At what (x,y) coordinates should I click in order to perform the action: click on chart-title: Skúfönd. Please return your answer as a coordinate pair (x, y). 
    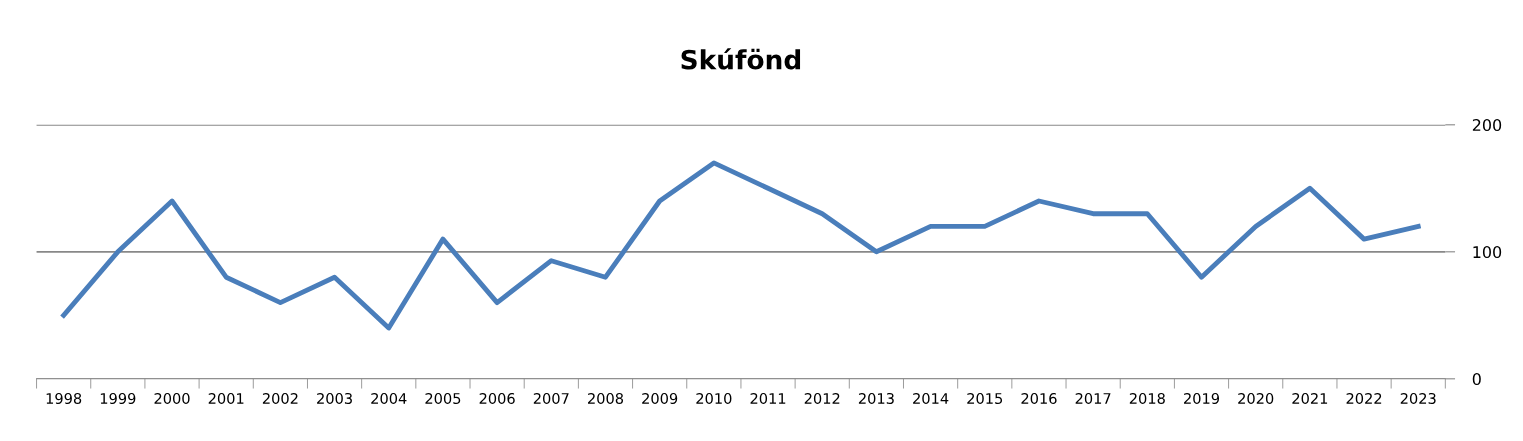
    Looking at the image, I should click on (741, 59).